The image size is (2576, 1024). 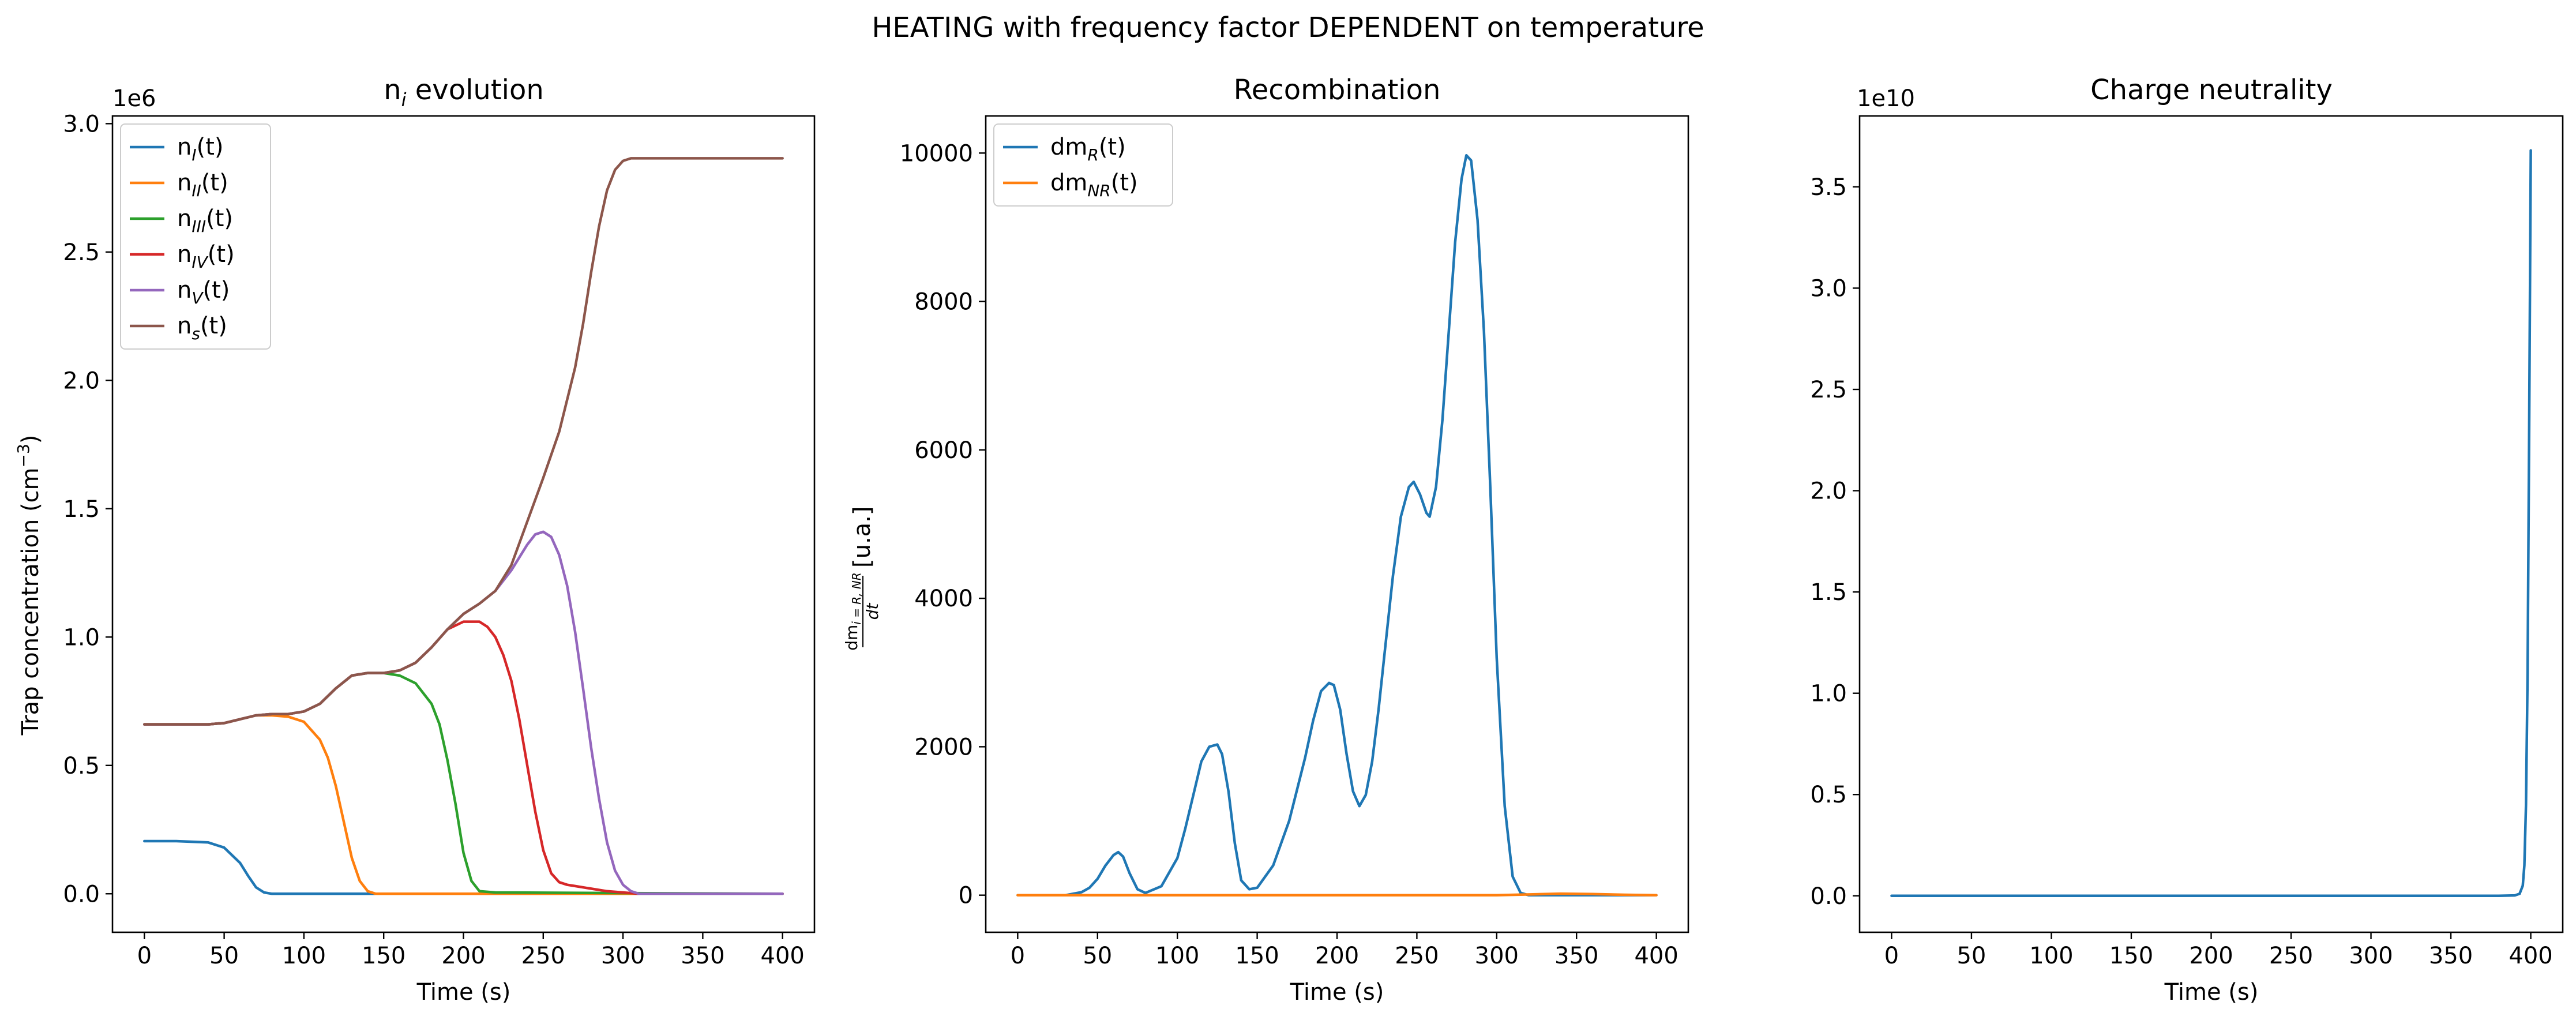 I want to click on legend-label: nIII(t), so click(x=205, y=220).